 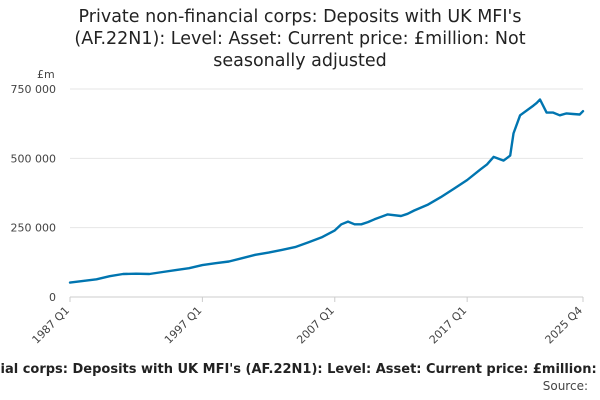 I want to click on x-tick-label: 2007 Q1, so click(x=315, y=325).